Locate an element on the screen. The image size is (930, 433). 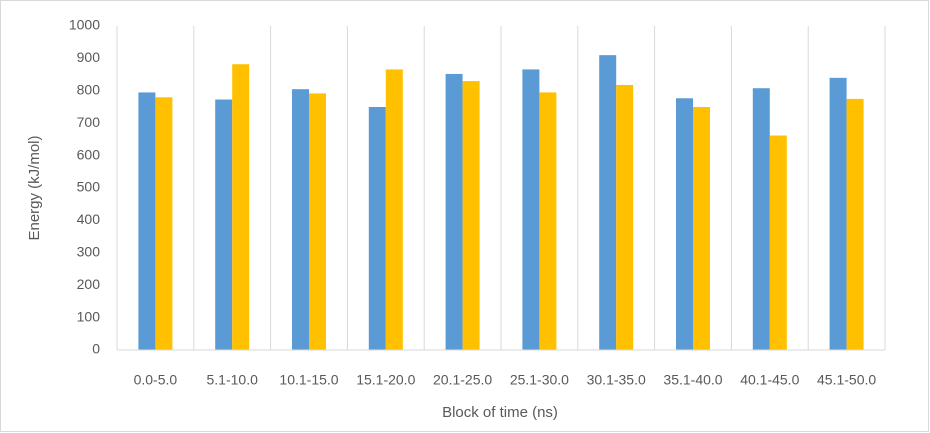
x-tick-label: 15.1-20.0 is located at coordinates (385, 380).